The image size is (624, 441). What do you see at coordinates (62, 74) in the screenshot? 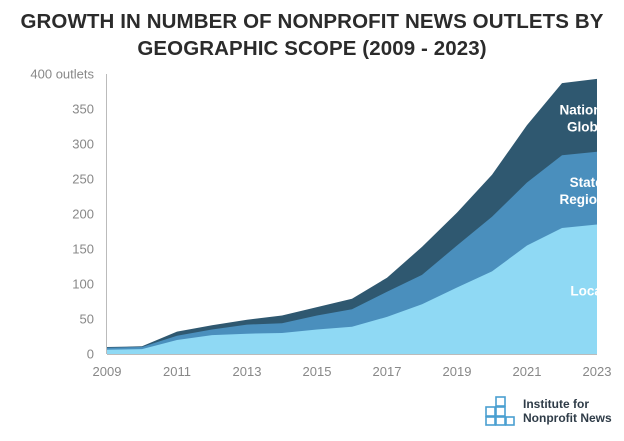
I see `y-tick-label: 400 outlets` at bounding box center [62, 74].